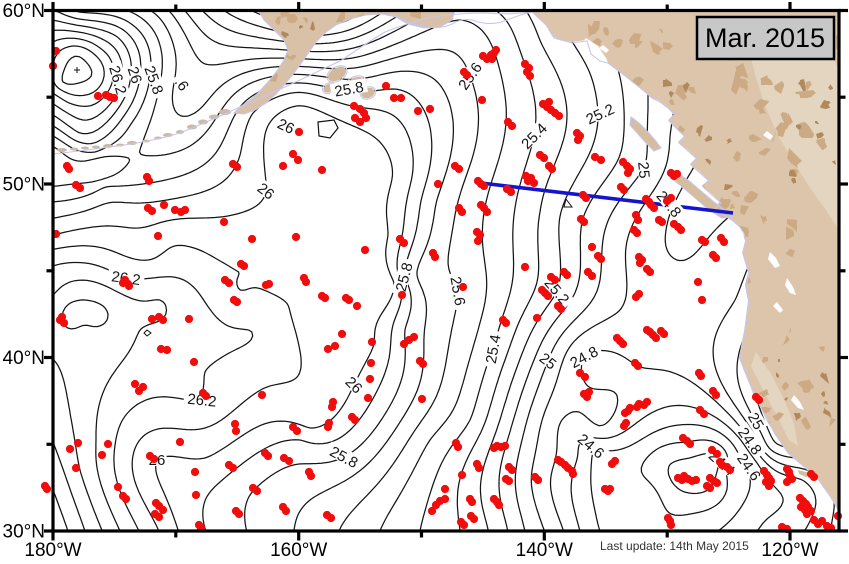 This screenshot has height=564, width=849. What do you see at coordinates (765, 38) in the screenshot?
I see `svg-text: Mar. 2015` at bounding box center [765, 38].